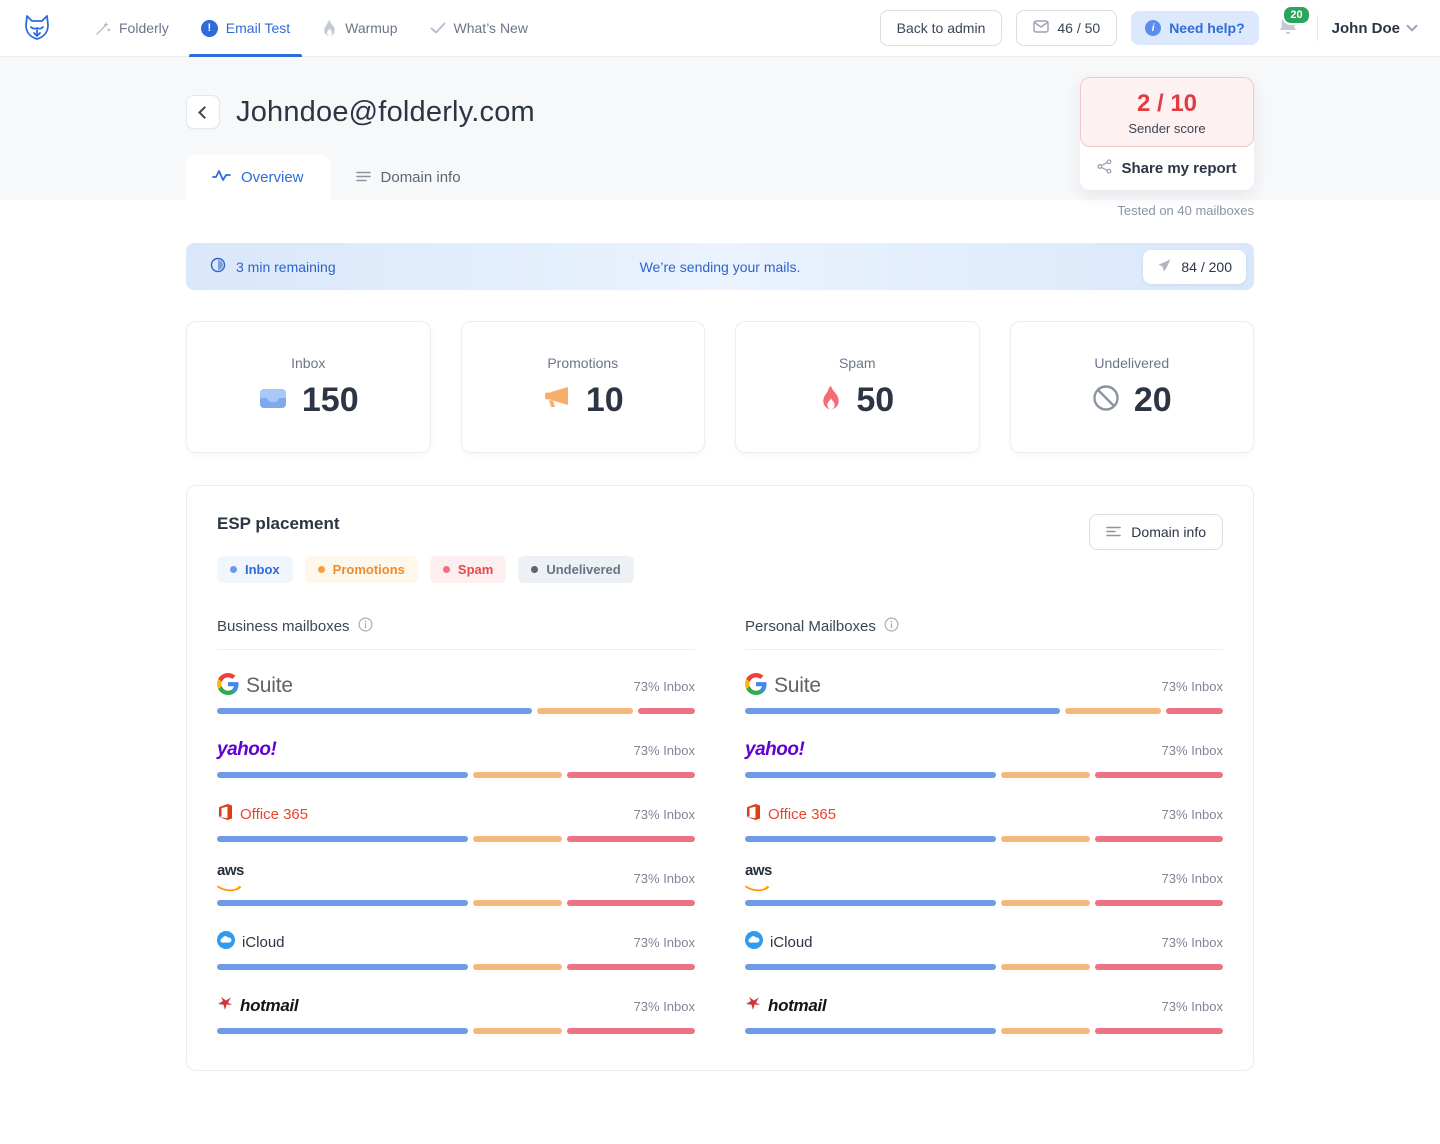  What do you see at coordinates (1206, 266) in the screenshot?
I see `send-progress-label: 84 / 200` at bounding box center [1206, 266].